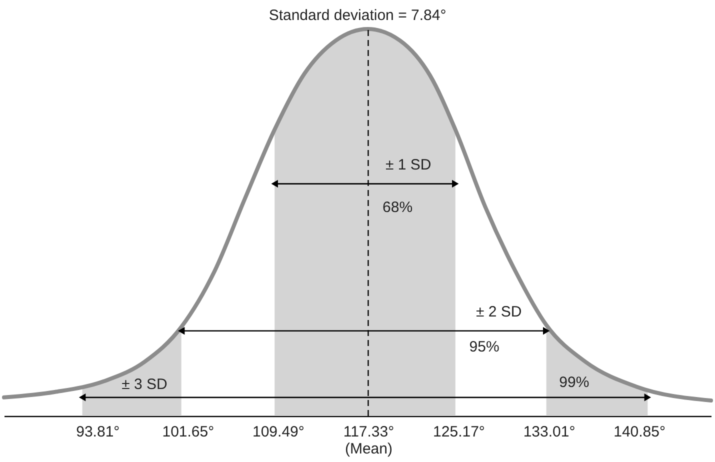 The height and width of the screenshot is (462, 715). I want to click on chart-title: Standard deviation = 7.84°, so click(357, 15).